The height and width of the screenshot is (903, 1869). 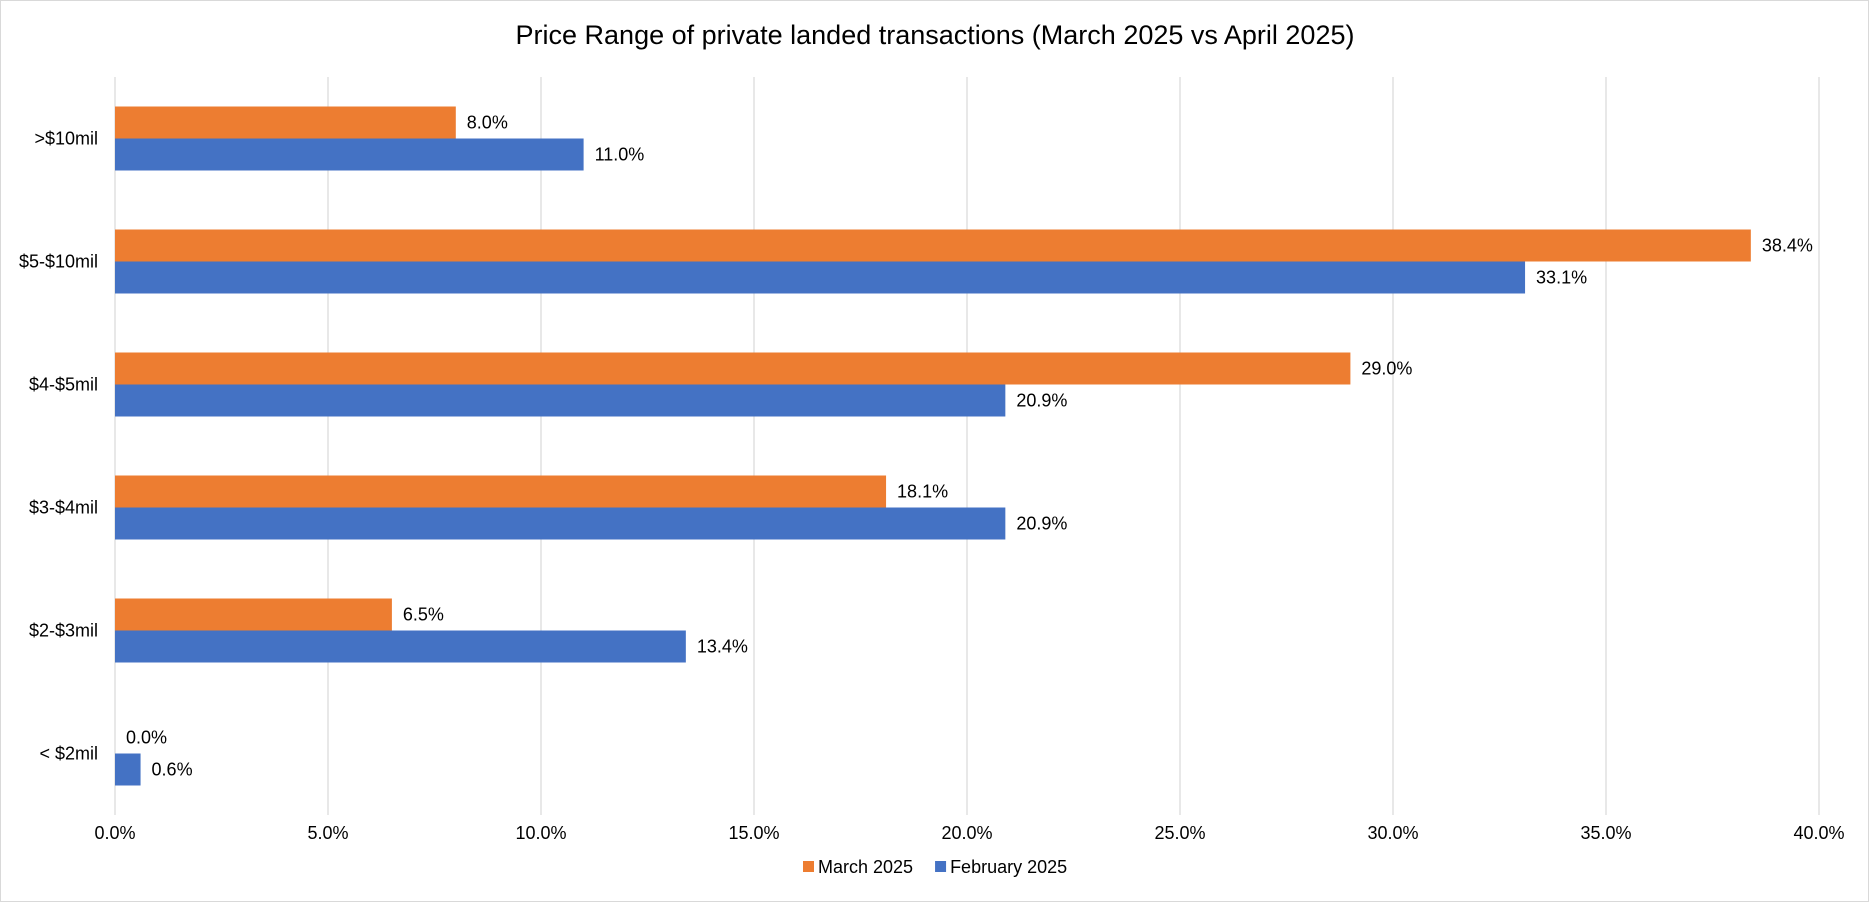 I want to click on x-tick-label: 25.0%, so click(x=1179, y=833).